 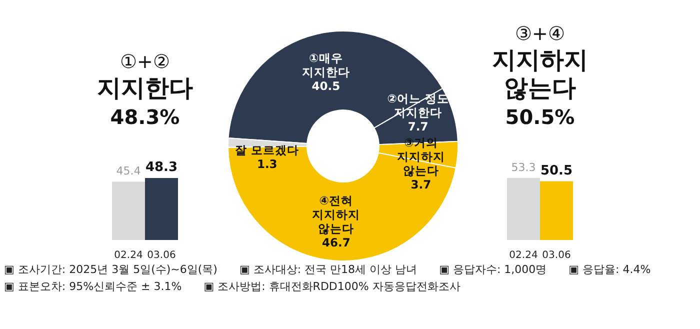 What do you see at coordinates (161, 167) in the screenshot?
I see `data-label: 48.3` at bounding box center [161, 167].